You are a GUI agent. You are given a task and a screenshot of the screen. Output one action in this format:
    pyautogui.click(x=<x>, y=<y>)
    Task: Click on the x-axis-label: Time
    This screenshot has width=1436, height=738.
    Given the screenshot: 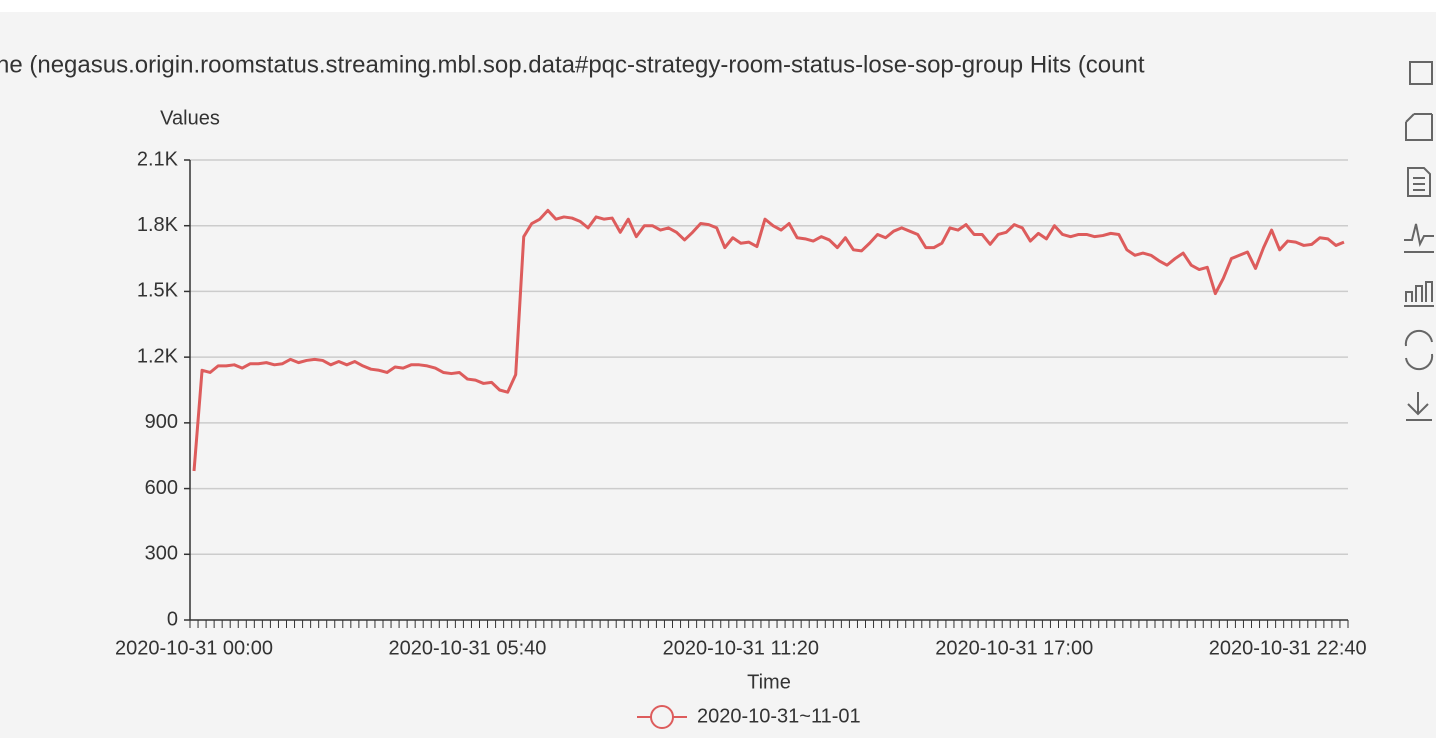 What is the action you would take?
    pyautogui.click(x=769, y=682)
    